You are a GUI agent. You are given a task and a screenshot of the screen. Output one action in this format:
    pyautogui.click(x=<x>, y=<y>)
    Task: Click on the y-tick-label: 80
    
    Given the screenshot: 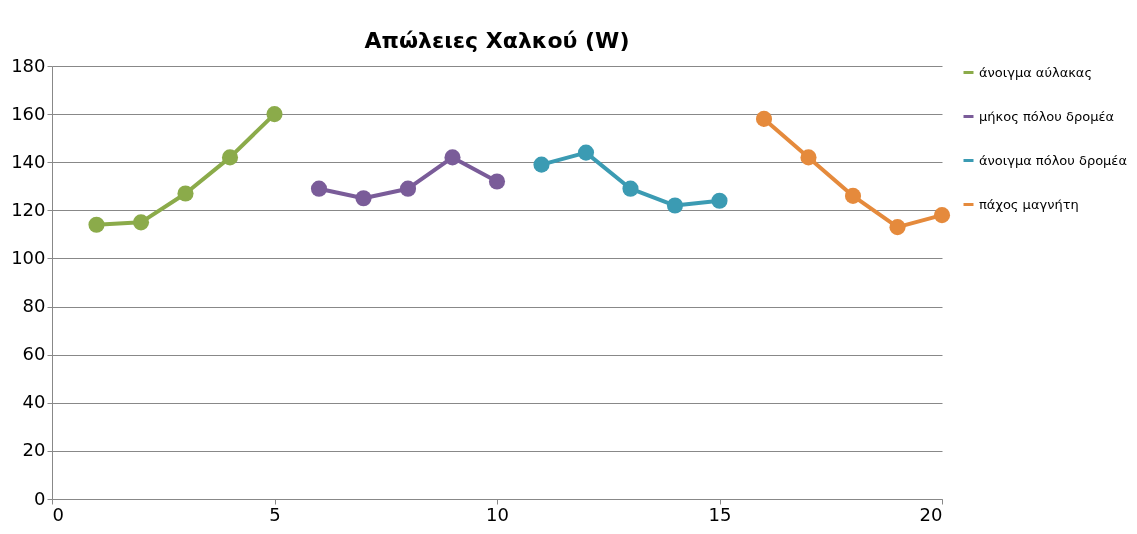 What is the action you would take?
    pyautogui.click(x=34, y=306)
    